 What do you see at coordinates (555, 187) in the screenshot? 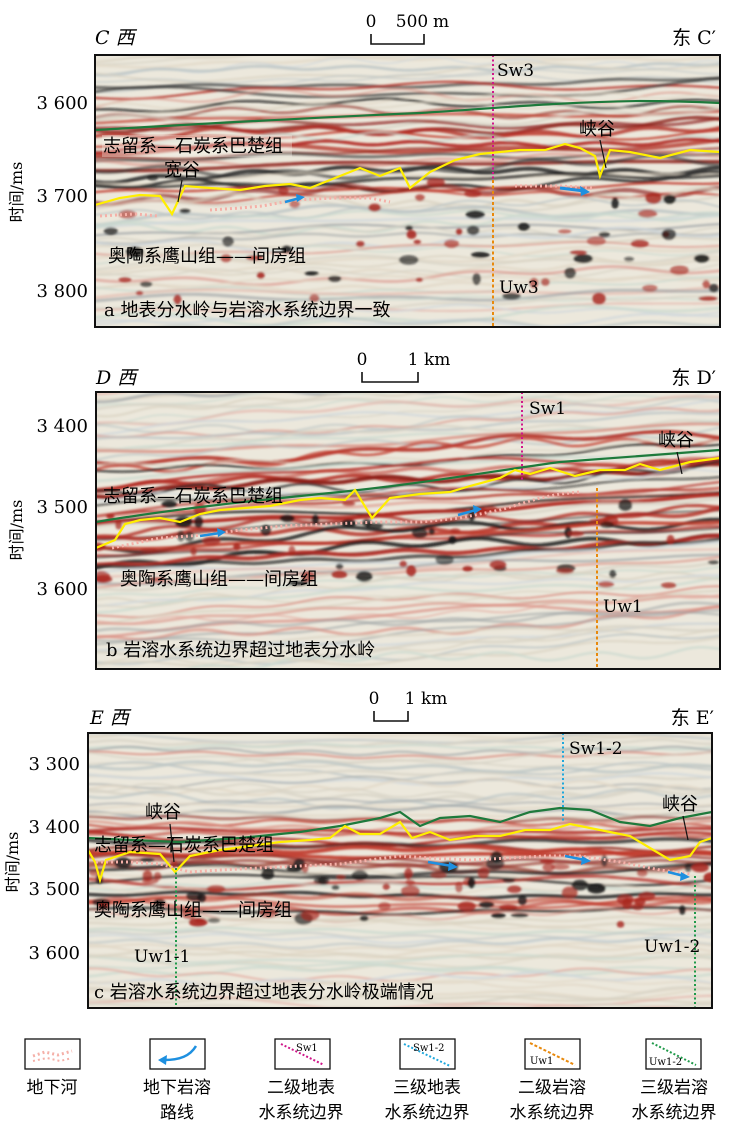
I see `panel-a-underground-river-a2` at bounding box center [555, 187].